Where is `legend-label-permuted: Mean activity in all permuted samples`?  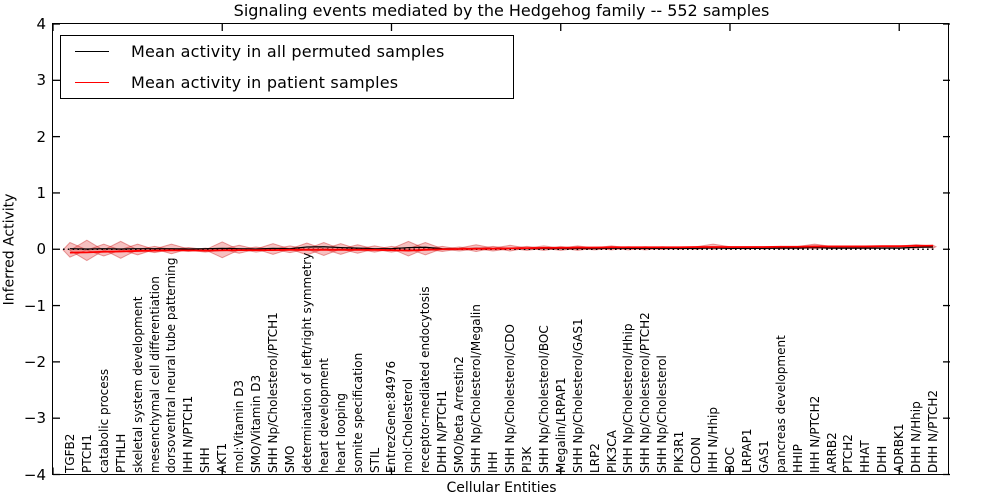 legend-label-permuted: Mean activity in all permuted samples is located at coordinates (288, 52).